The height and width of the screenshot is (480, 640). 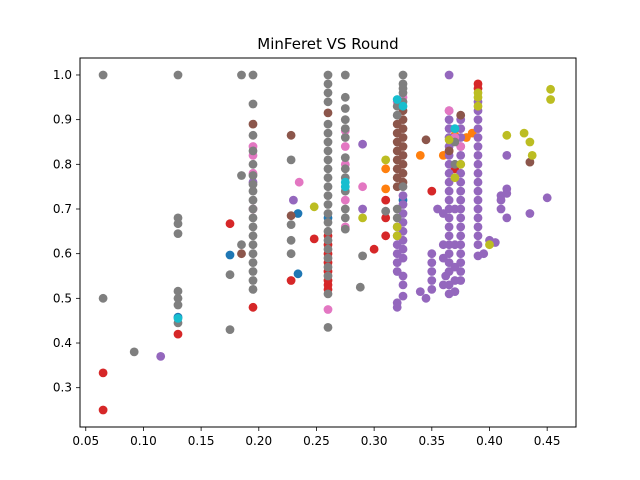 What do you see at coordinates (258, 441) in the screenshot?
I see `x-tick-label: 0.20` at bounding box center [258, 441].